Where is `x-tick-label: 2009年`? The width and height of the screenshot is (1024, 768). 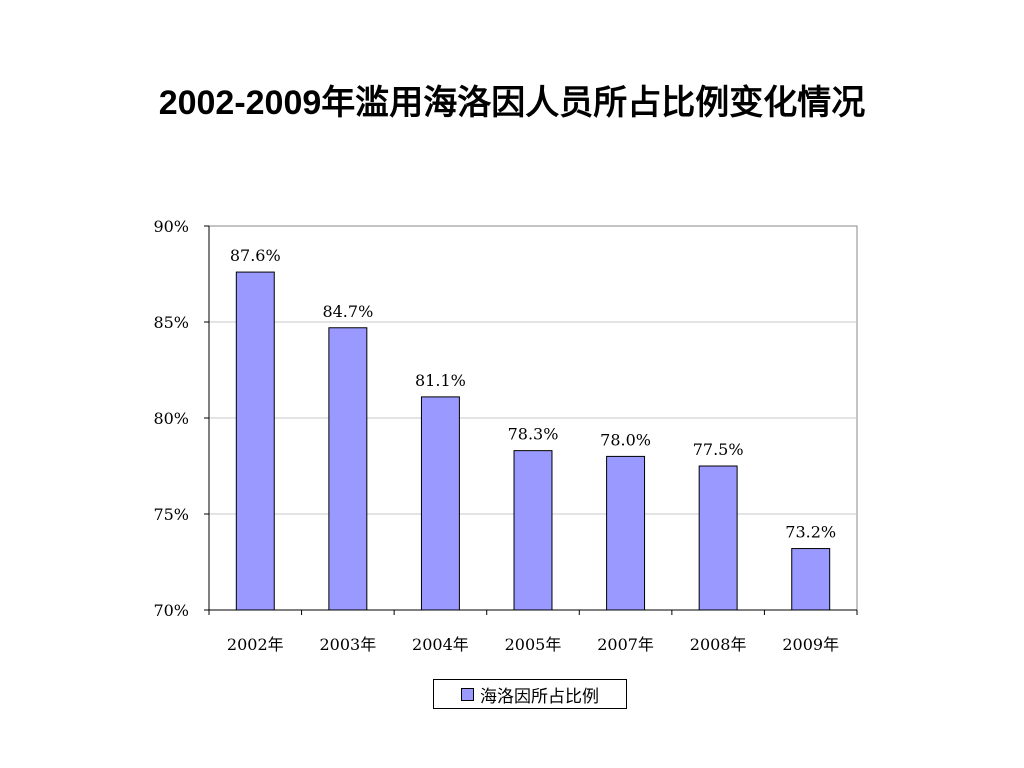 x-tick-label: 2009年 is located at coordinates (810, 644).